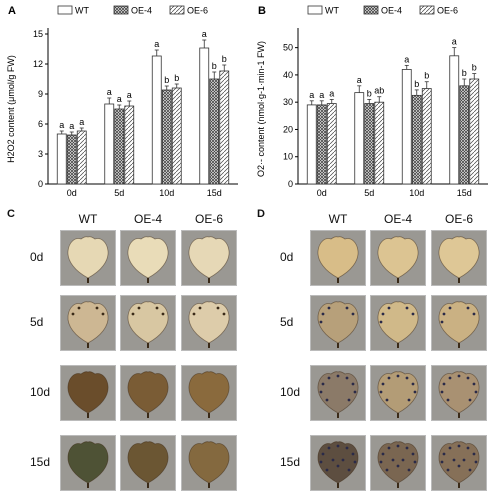 The image size is (500, 498). I want to click on leaf-photo-wt-15d, so click(338, 463).